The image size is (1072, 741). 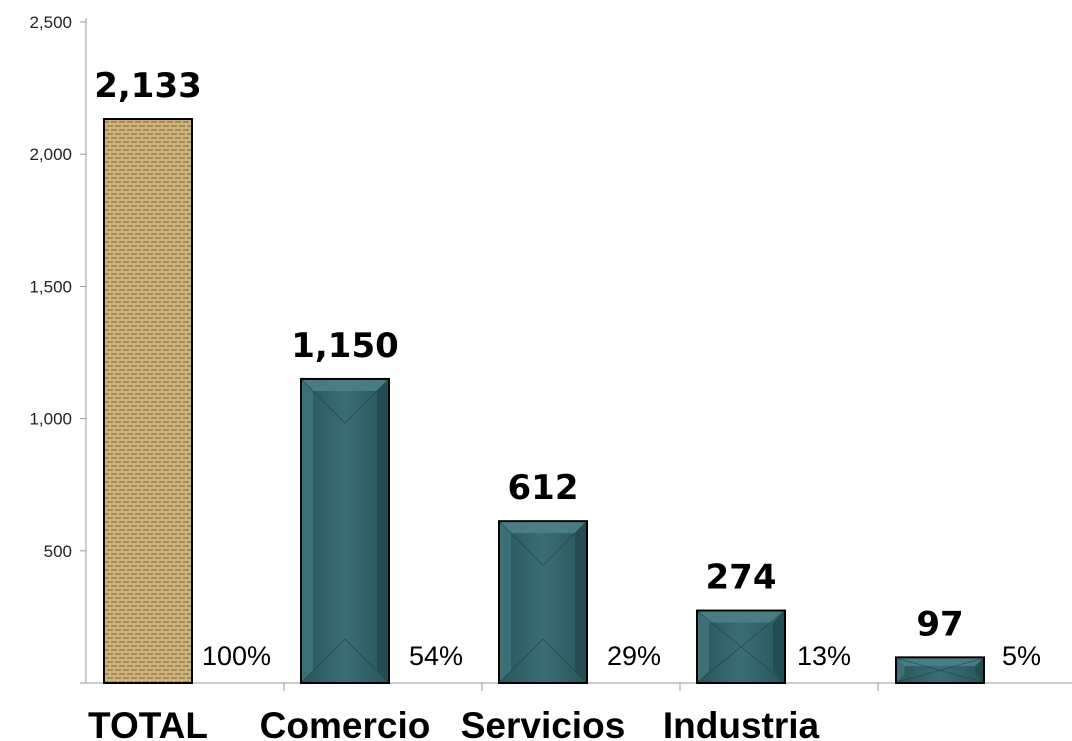 I want to click on bar-group-total, so click(x=148, y=401).